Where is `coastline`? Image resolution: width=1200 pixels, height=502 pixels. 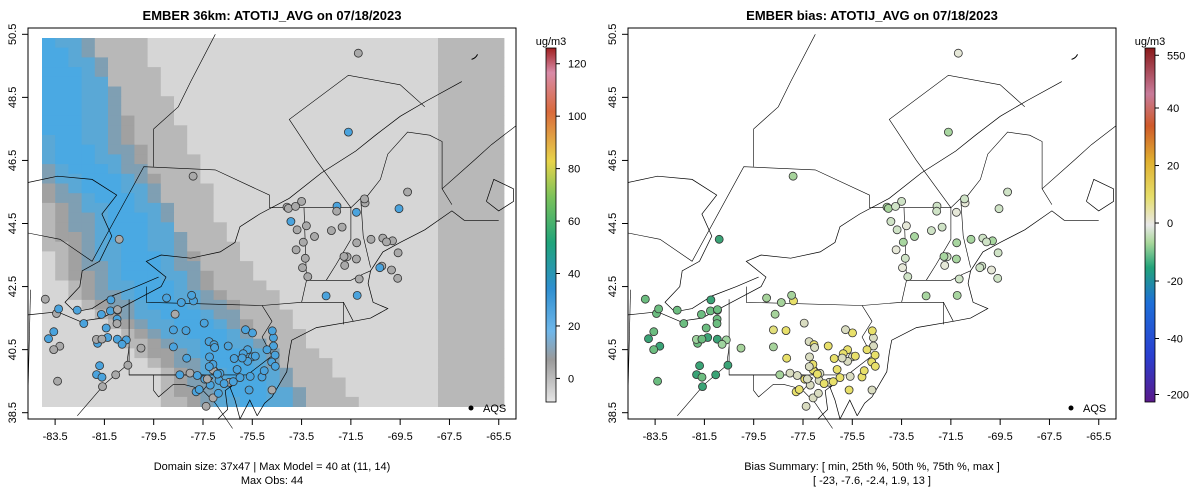
coastline is located at coordinates (377, 313).